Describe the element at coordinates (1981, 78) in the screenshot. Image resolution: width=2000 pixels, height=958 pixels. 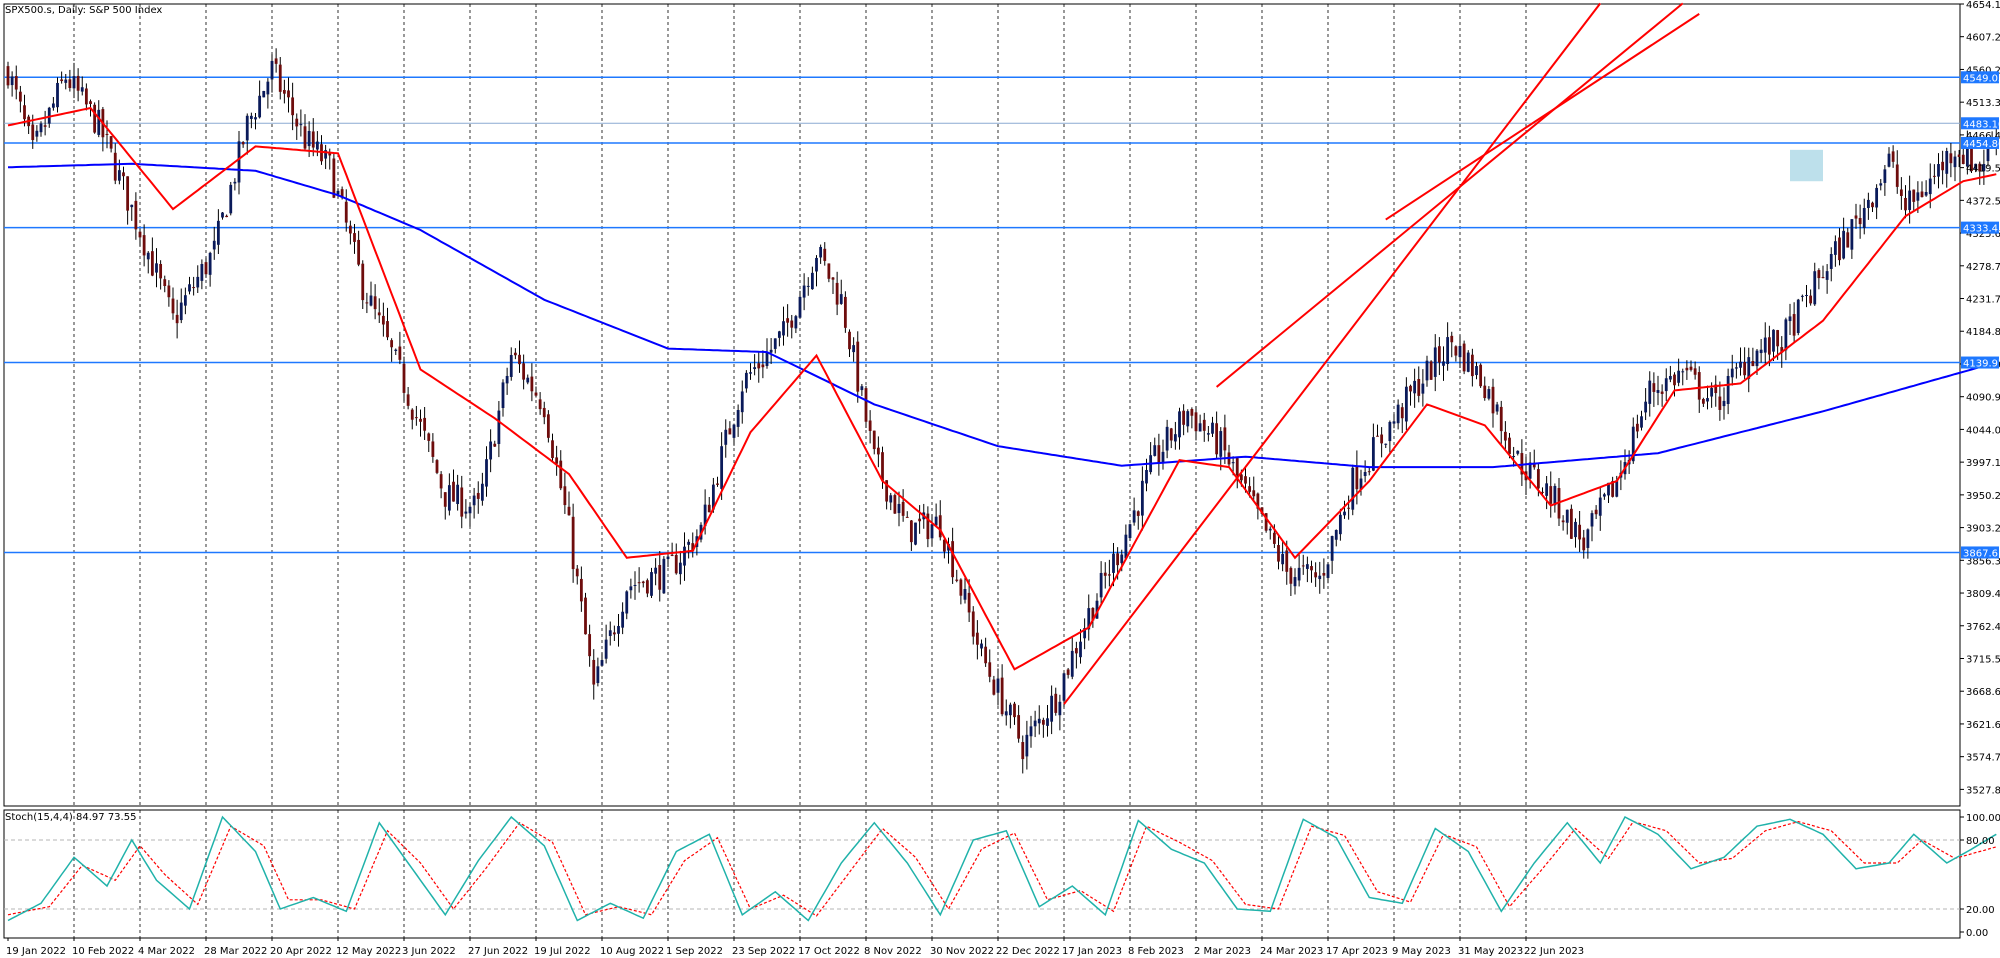
I see `price-label: 4549.05` at that location.